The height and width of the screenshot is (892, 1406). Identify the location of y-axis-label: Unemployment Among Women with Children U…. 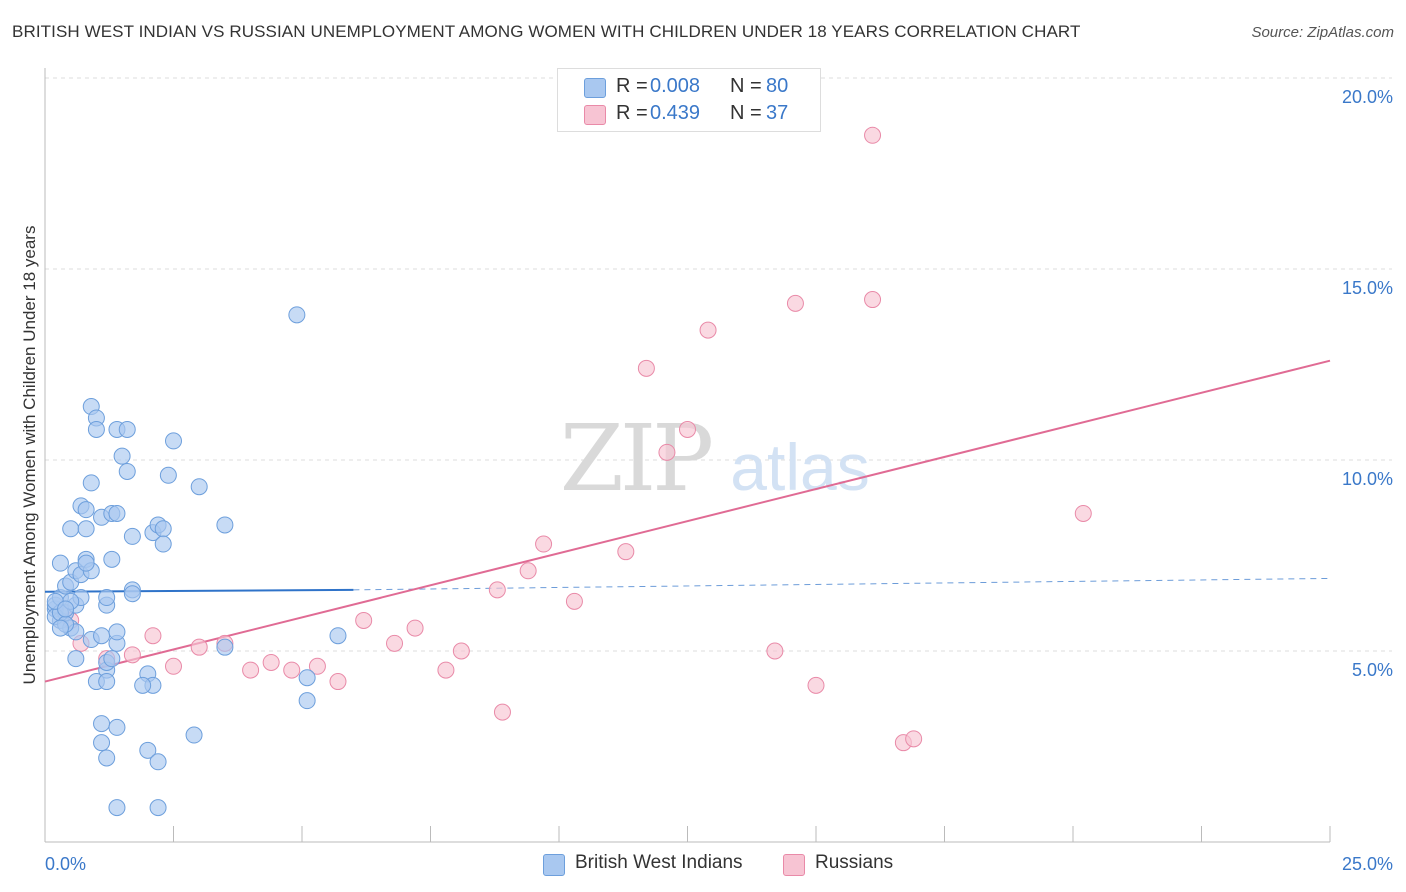
(29, 455).